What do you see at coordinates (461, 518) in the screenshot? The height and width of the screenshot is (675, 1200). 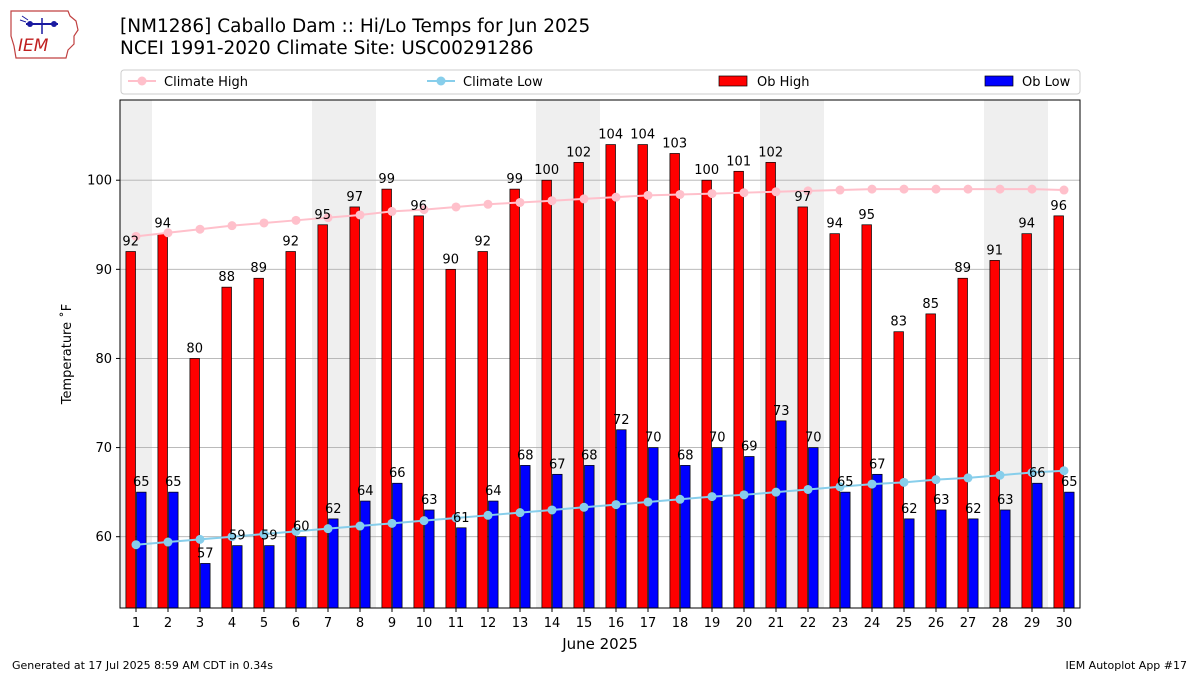 I see `ob-low-value-label-11: 61` at bounding box center [461, 518].